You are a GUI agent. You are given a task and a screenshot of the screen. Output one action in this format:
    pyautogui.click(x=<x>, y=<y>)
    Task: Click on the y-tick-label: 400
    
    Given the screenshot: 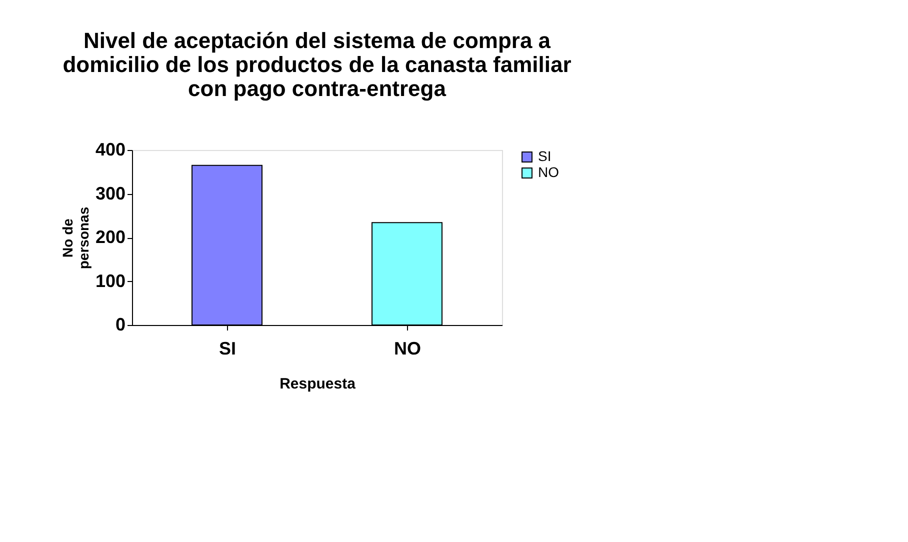 What is the action you would take?
    pyautogui.click(x=110, y=150)
    